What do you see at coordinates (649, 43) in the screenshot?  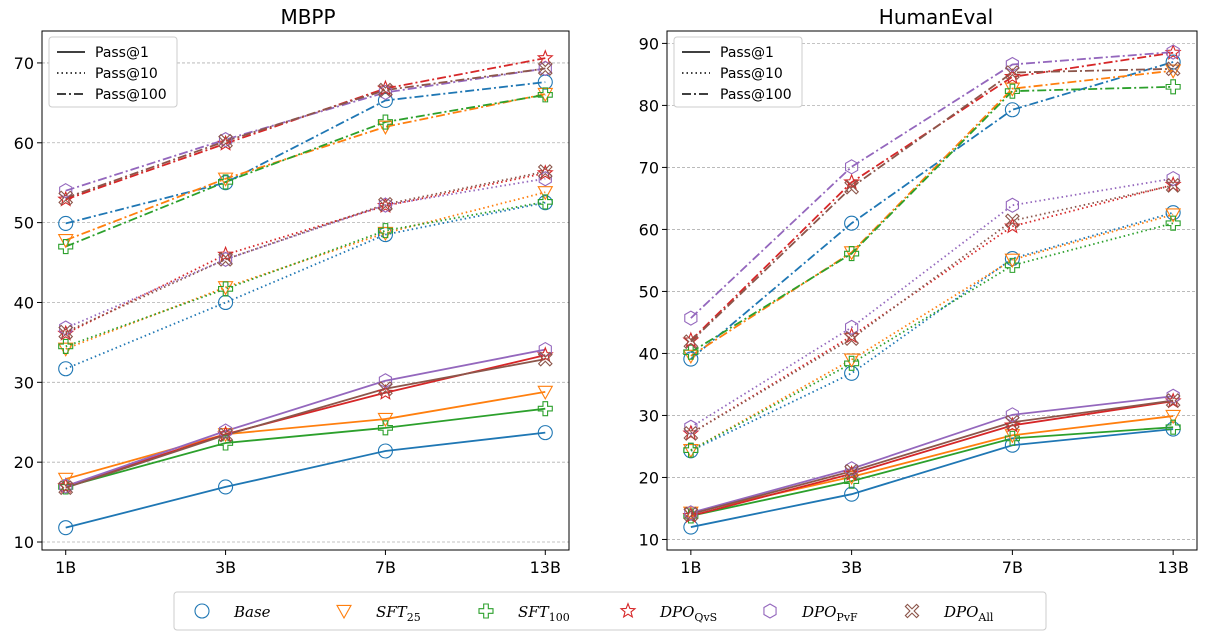 I see `humaneval-y-tick-label: 90` at bounding box center [649, 43].